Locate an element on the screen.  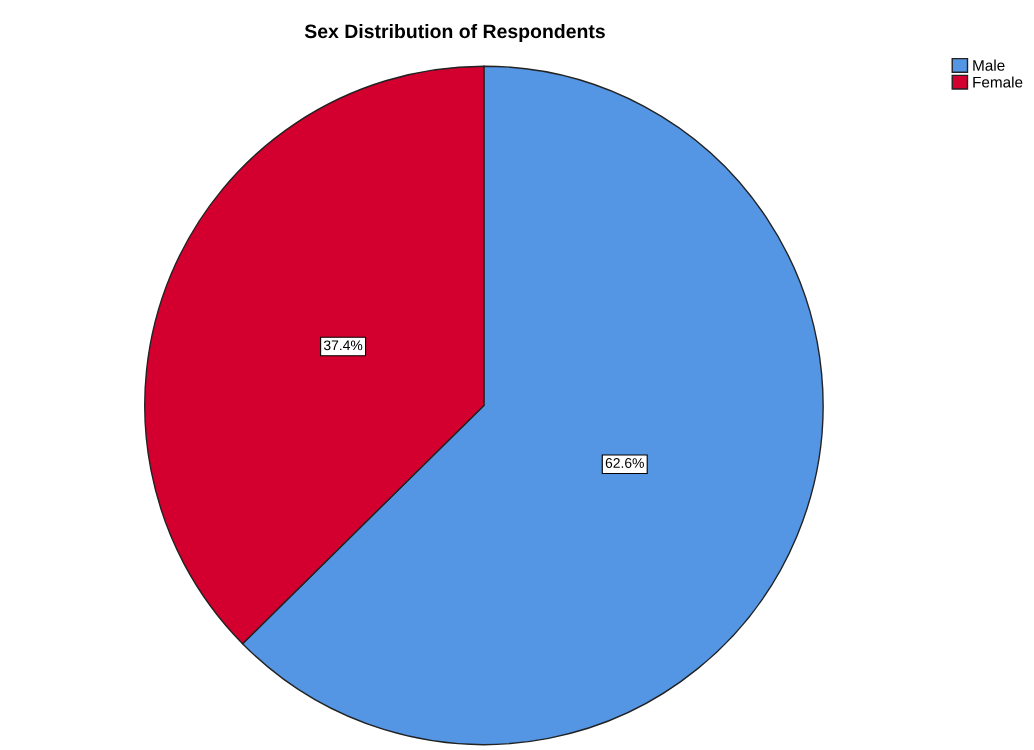
data-label: 62.6% is located at coordinates (624, 463).